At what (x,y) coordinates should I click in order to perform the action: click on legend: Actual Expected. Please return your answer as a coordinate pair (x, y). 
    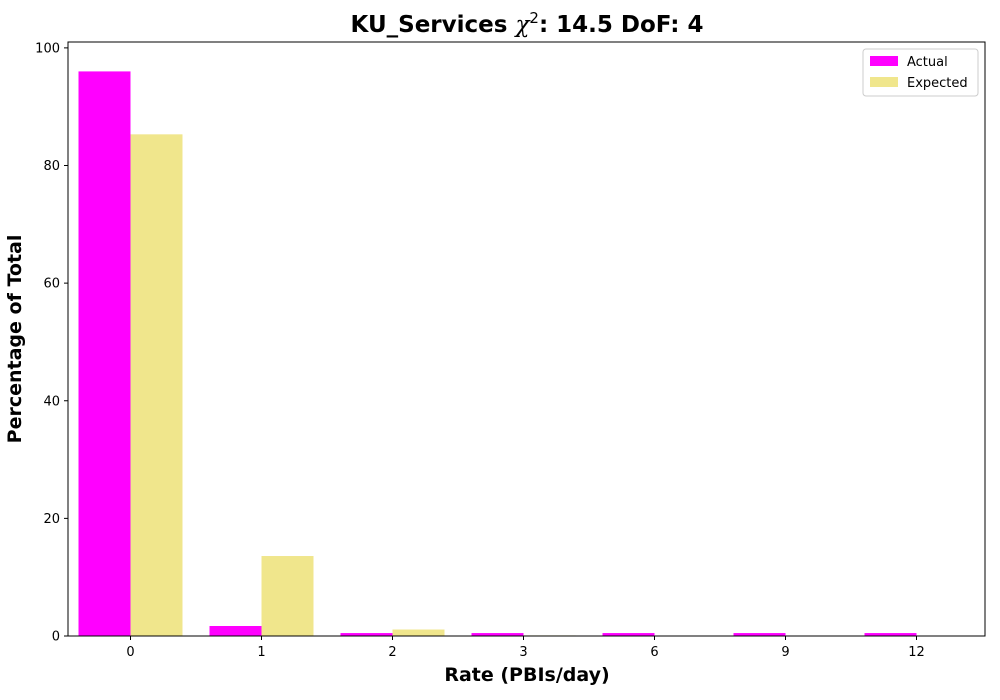
    Looking at the image, I should click on (920, 72).